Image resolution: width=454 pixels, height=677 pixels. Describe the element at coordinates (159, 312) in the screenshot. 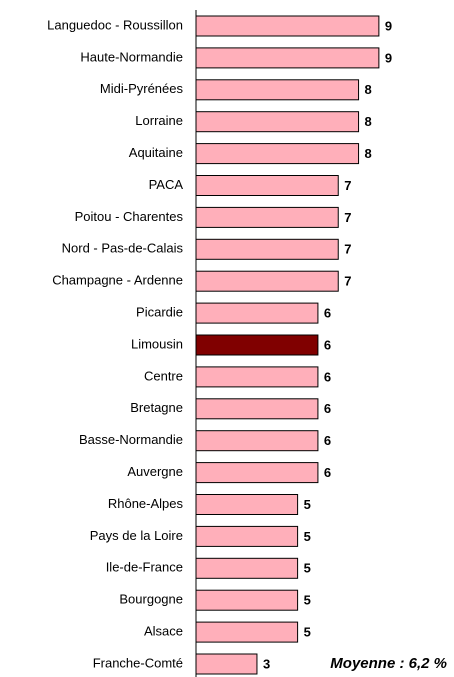

I see `category-label: Picardie` at that location.